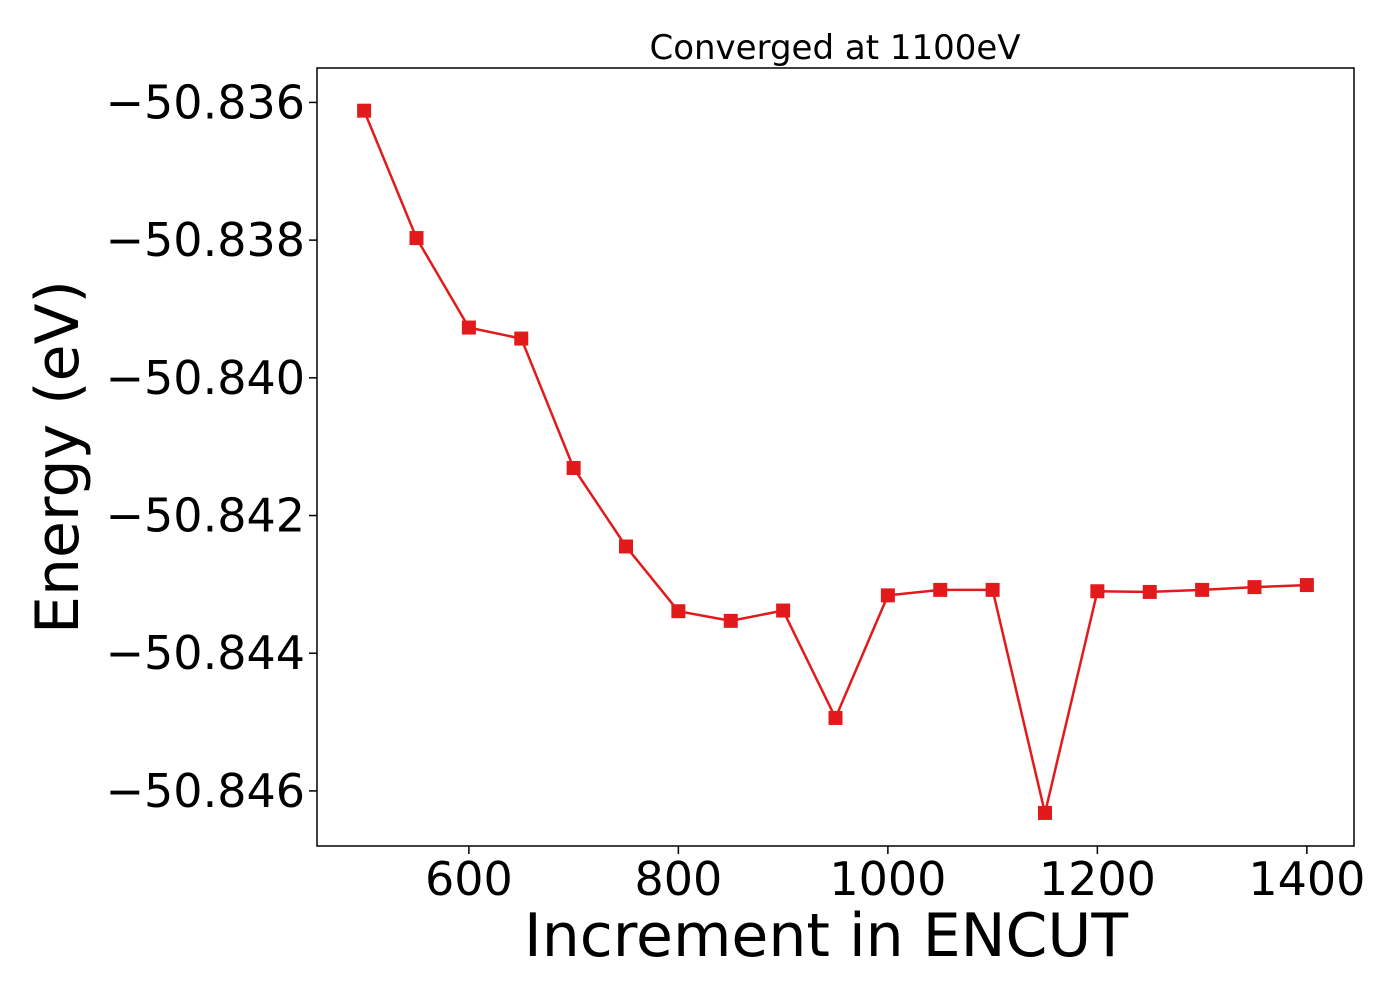 The image size is (1400, 1000). What do you see at coordinates (826, 936) in the screenshot?
I see `x-axis-label: Increment in ENCUT` at bounding box center [826, 936].